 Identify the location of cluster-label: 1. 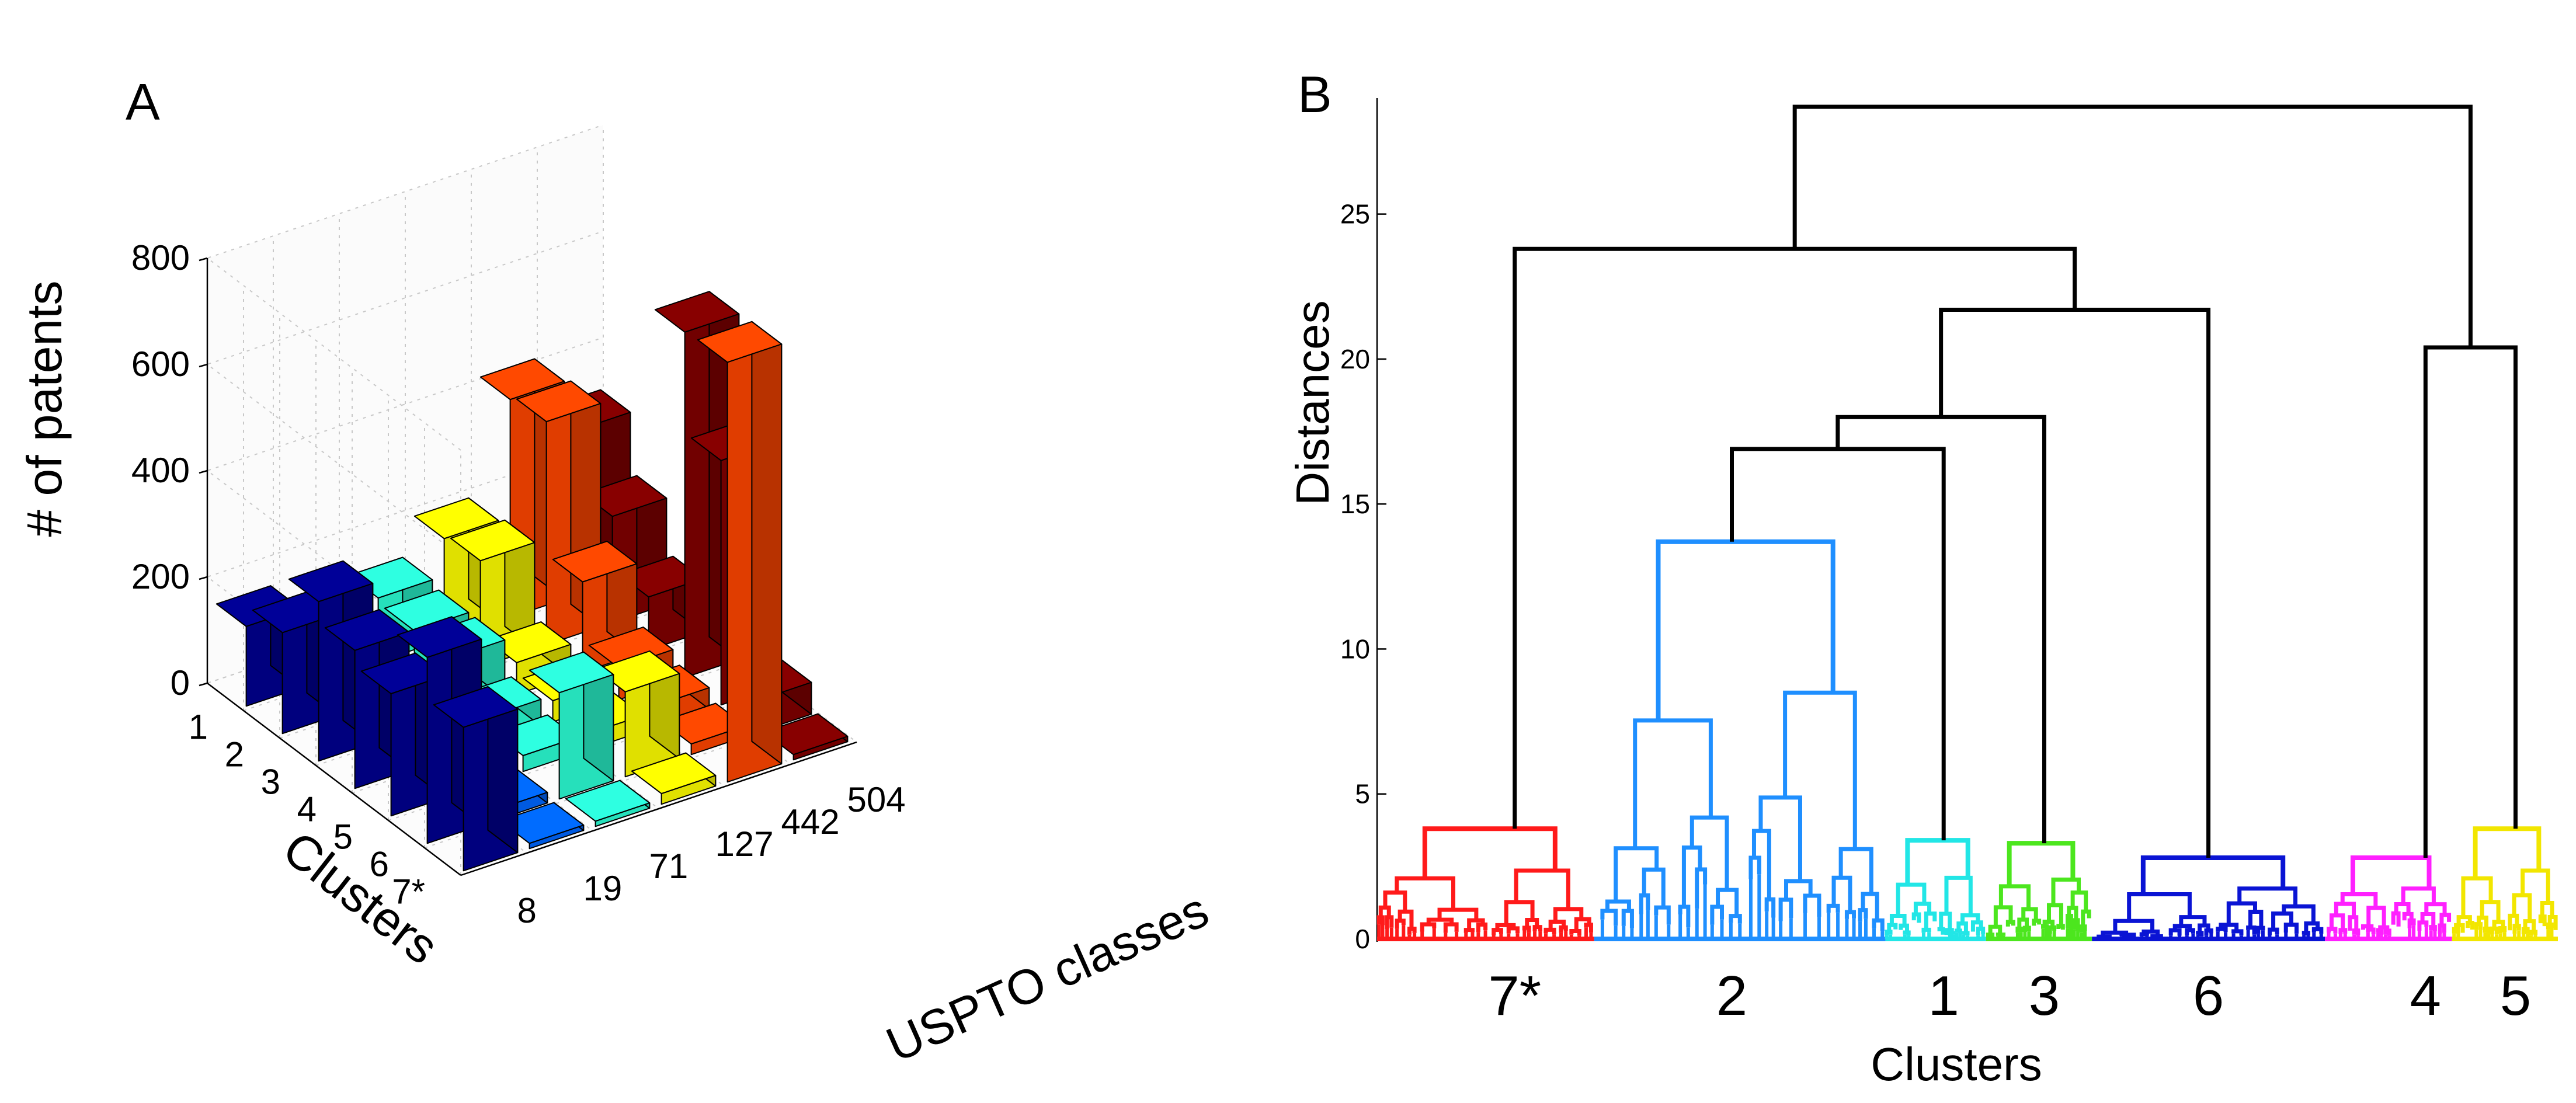
(1943, 996).